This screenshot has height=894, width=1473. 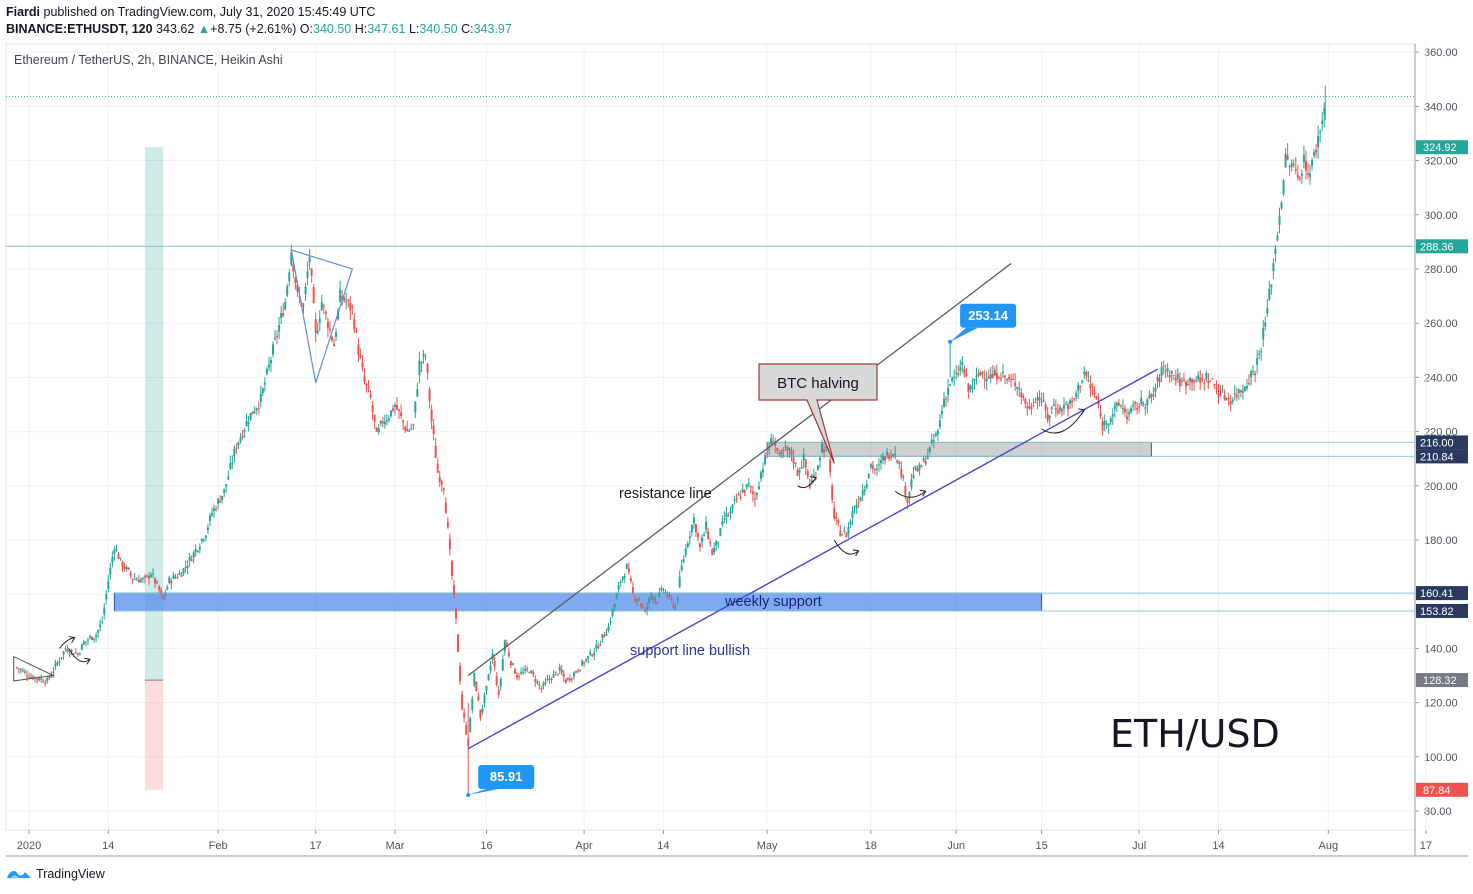 I want to click on last-price: 343.62, so click(x=175, y=29).